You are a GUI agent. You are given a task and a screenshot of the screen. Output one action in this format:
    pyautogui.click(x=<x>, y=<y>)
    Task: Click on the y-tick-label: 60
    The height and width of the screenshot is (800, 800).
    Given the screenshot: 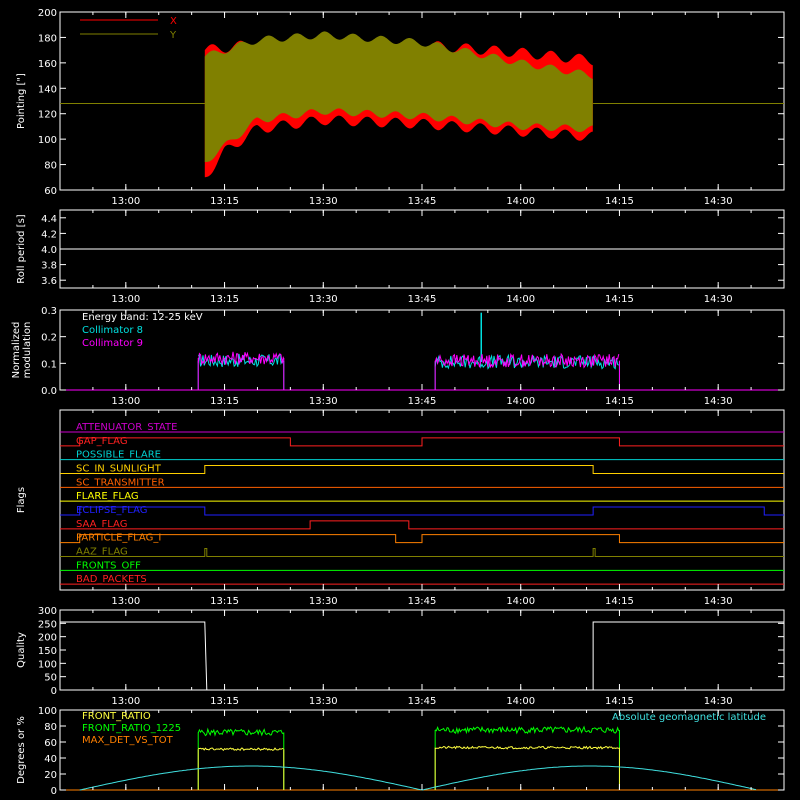 What is the action you would take?
    pyautogui.click(x=50, y=191)
    